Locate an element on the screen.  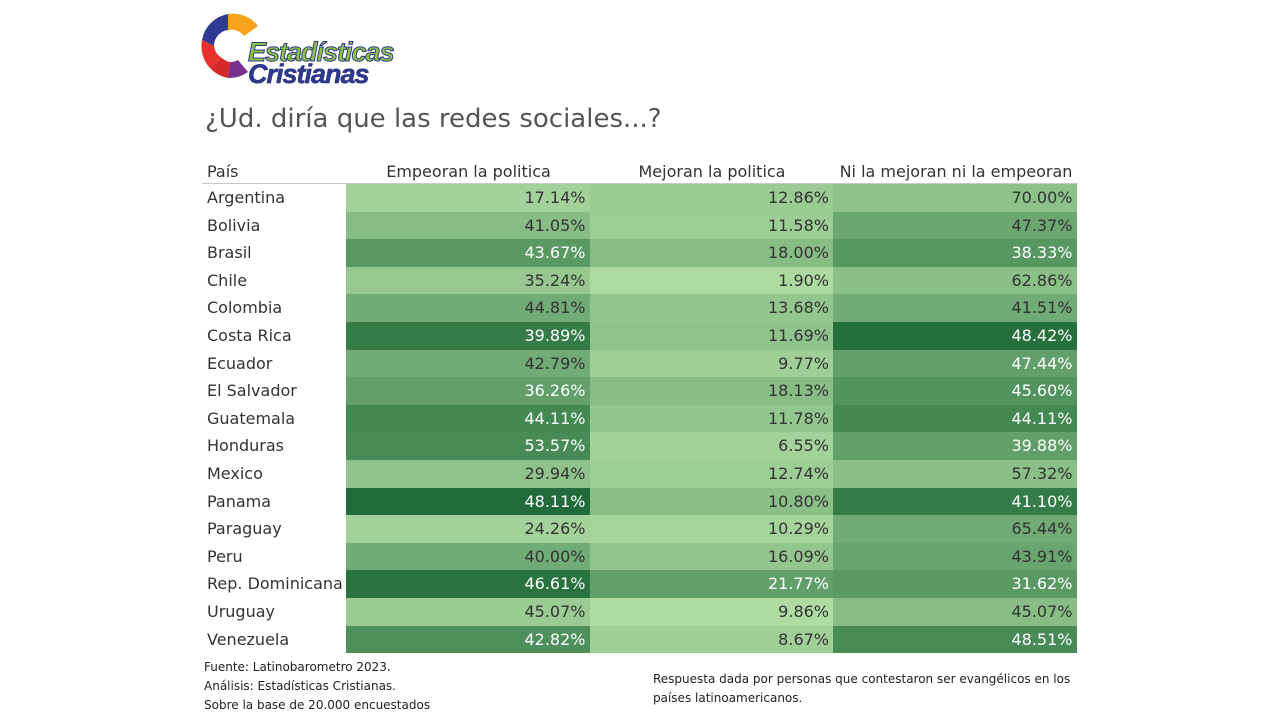
country-label: Panama is located at coordinates (239, 501).